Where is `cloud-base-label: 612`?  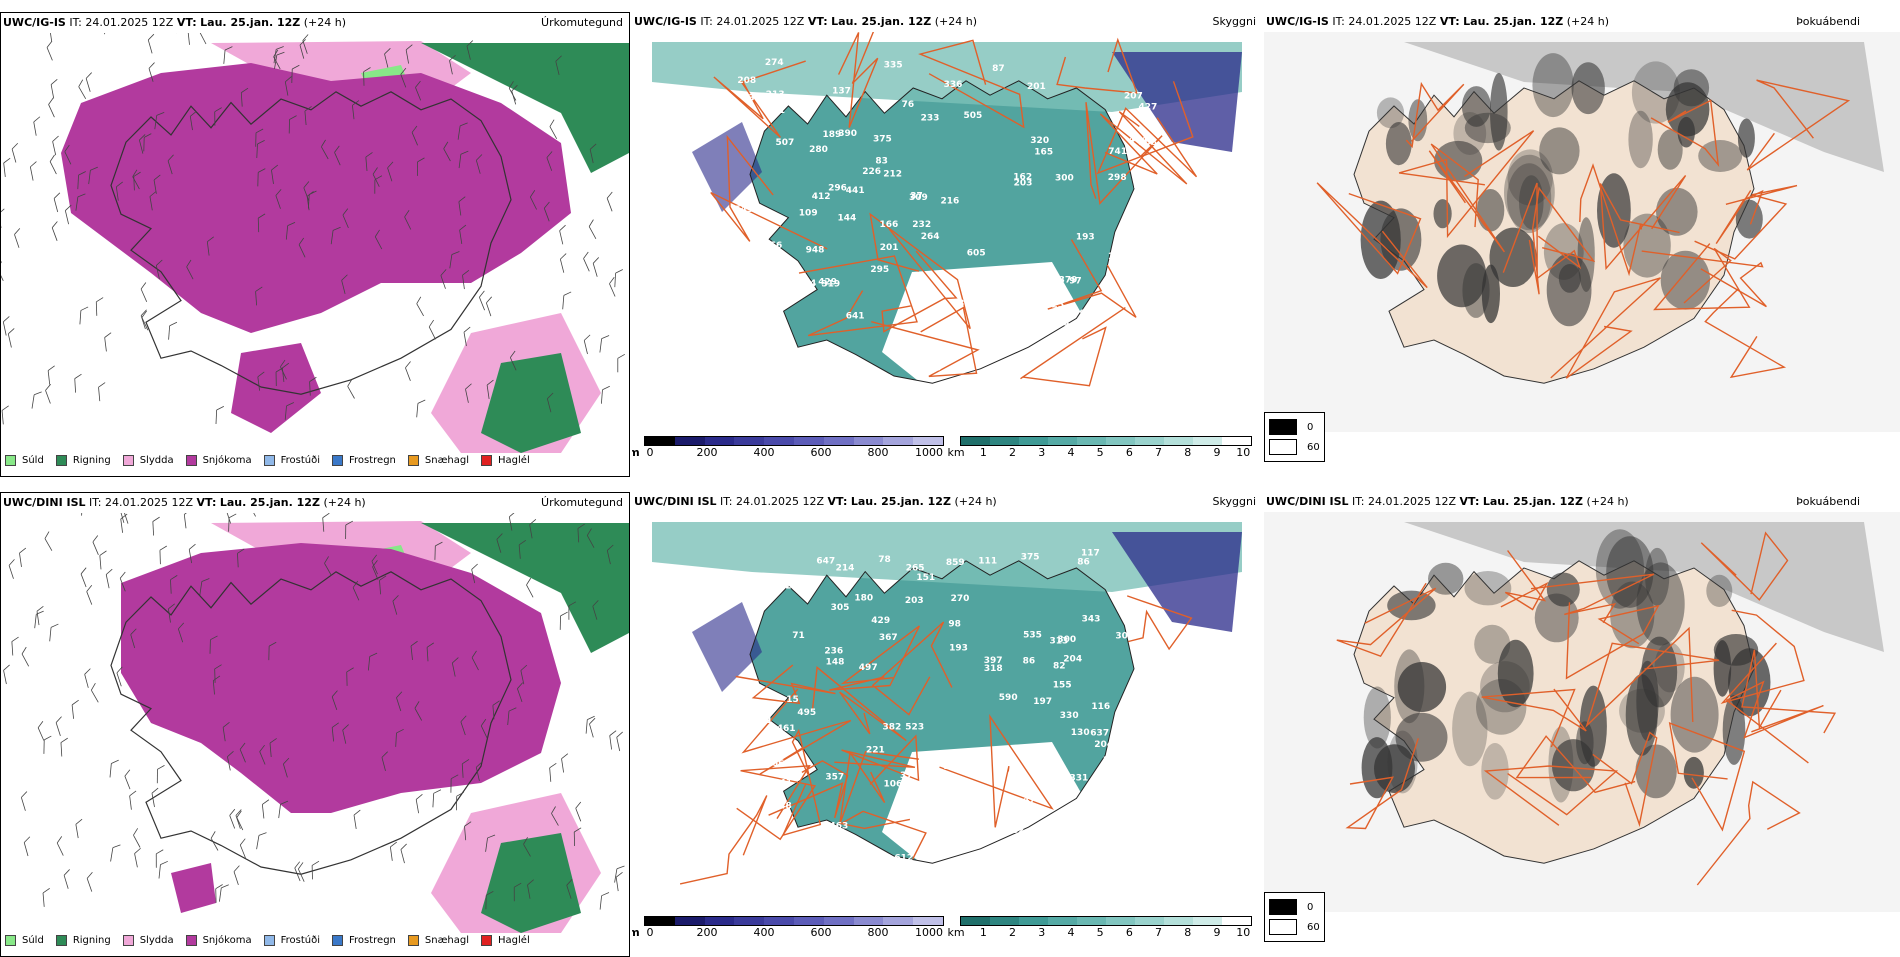
cloud-base-label: 612 is located at coordinates (903, 858).